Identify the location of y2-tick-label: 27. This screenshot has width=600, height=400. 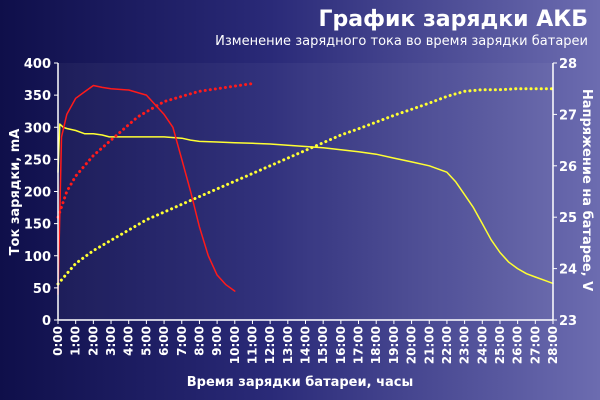
(568, 115).